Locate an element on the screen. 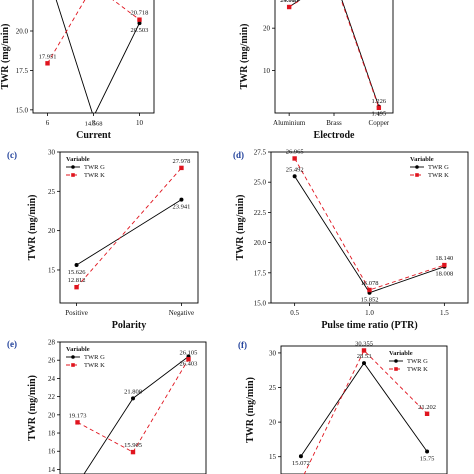 Image resolution: width=474 pixels, height=474 pixels. data-label: 14.568 is located at coordinates (94, 124).